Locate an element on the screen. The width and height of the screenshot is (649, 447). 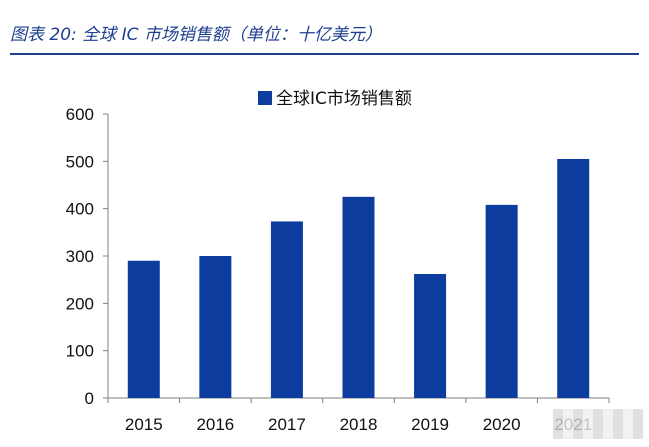
bar-2020 is located at coordinates (501, 301).